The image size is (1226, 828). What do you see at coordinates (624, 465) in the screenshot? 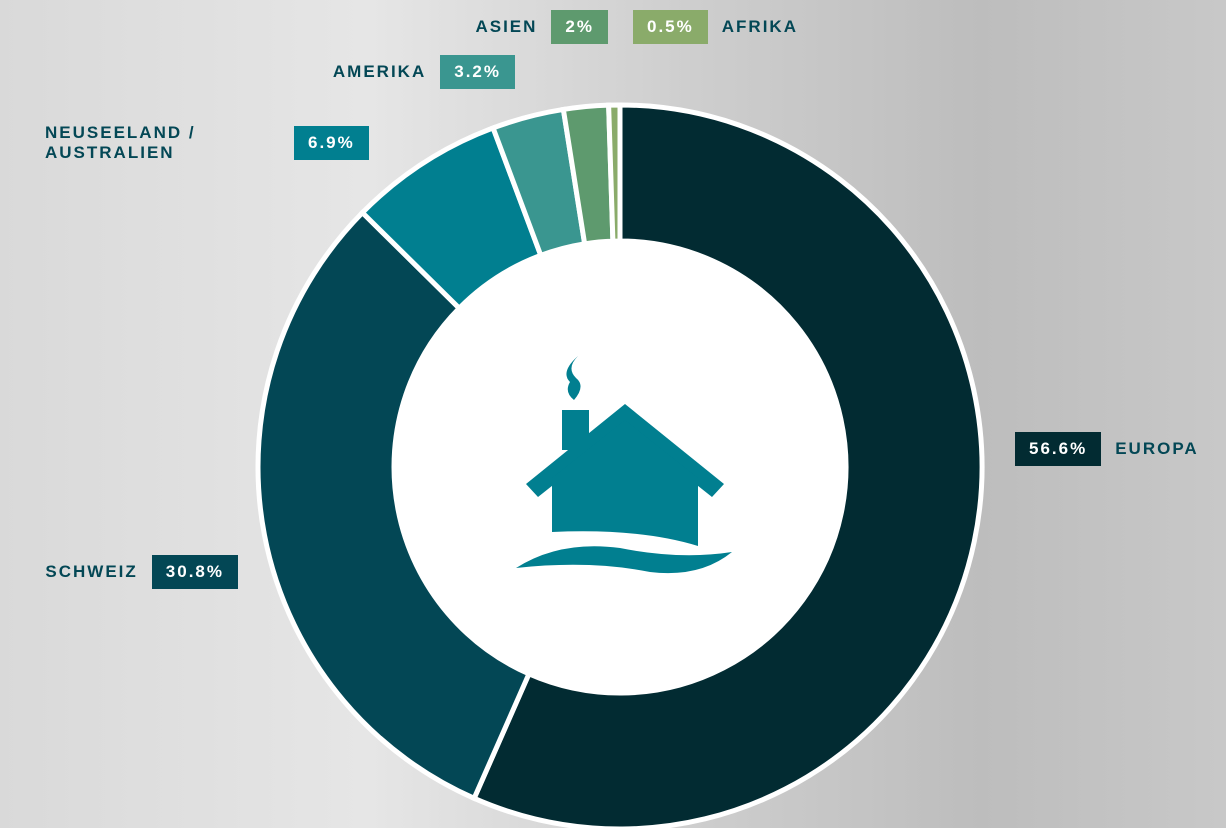
I see `house-icon` at bounding box center [624, 465].